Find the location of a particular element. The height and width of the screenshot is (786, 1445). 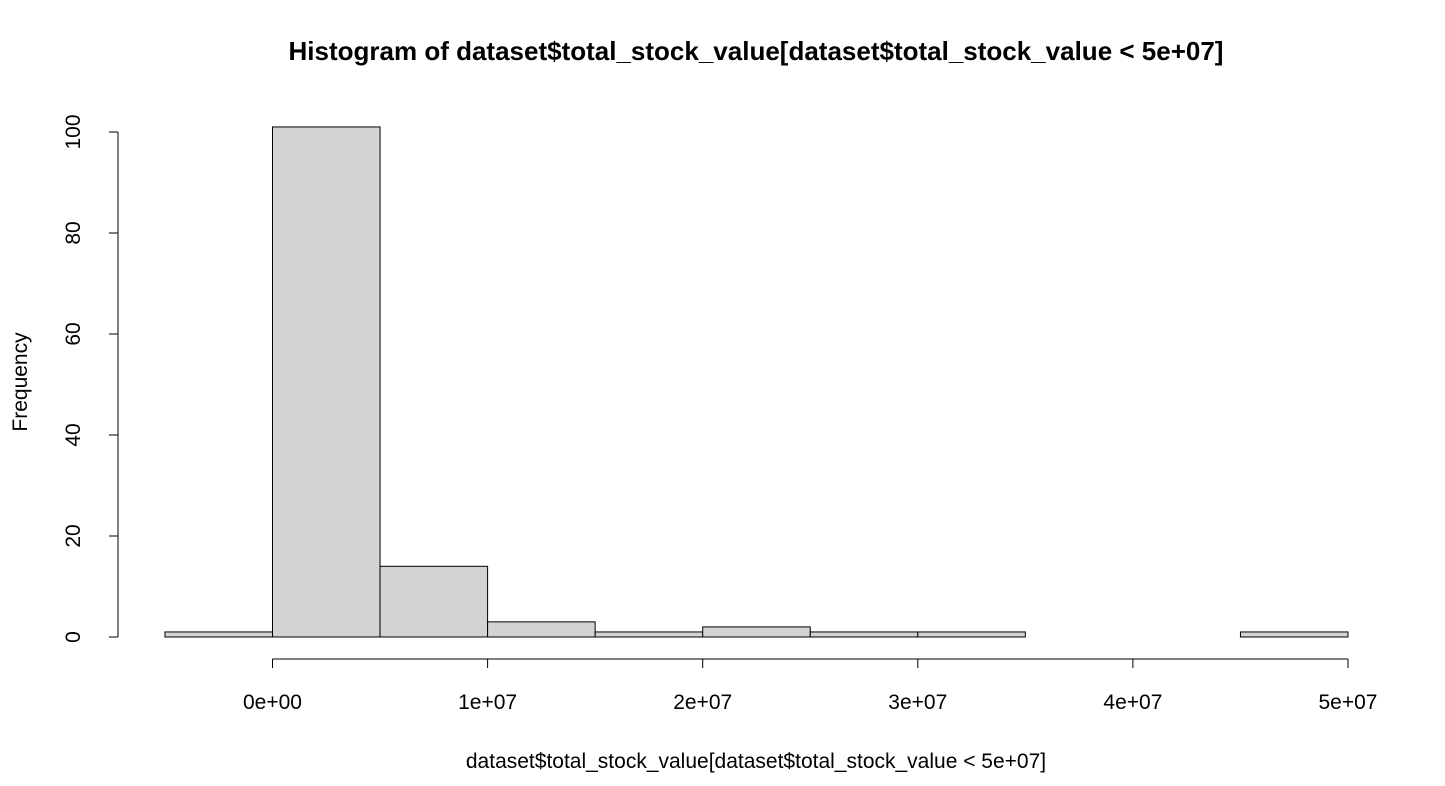

y-tick-label: 0 is located at coordinates (73, 637).